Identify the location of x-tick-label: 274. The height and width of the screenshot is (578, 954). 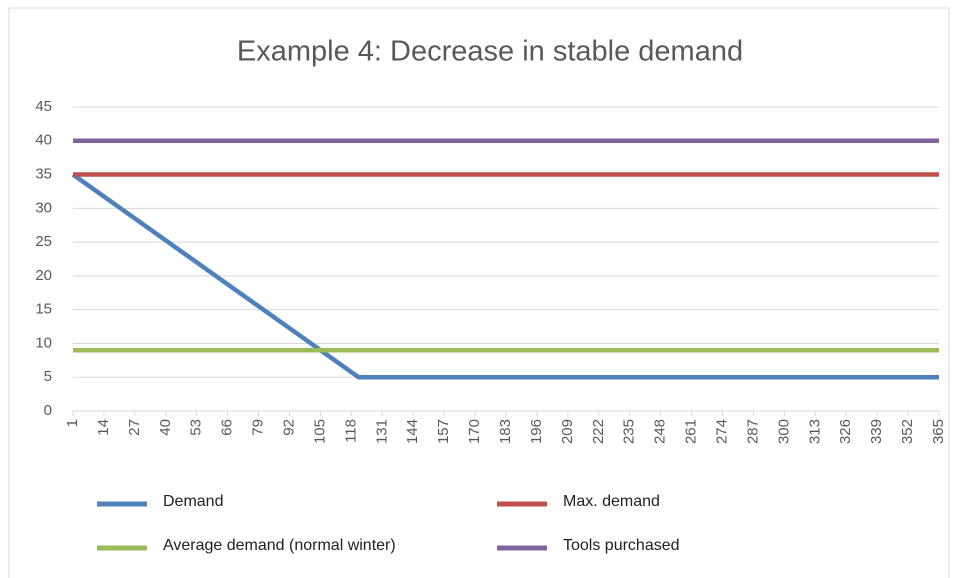
(721, 431).